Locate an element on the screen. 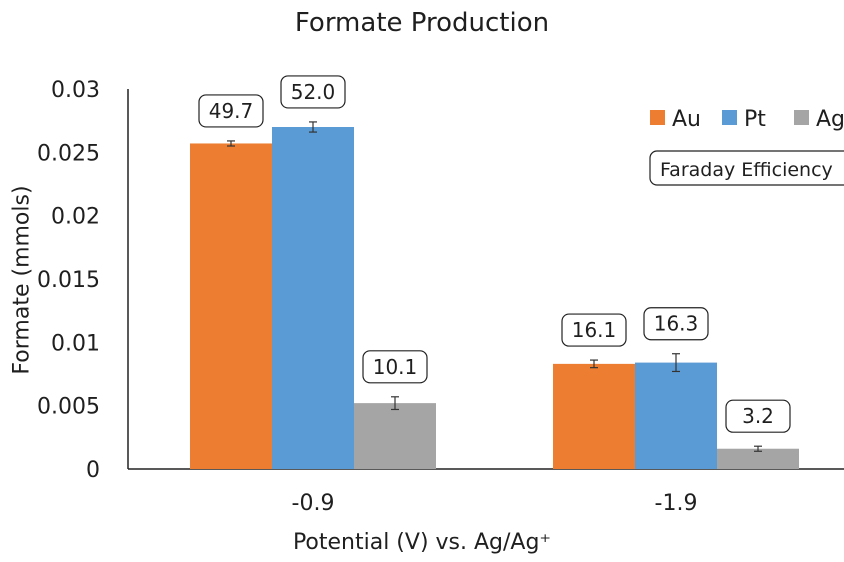 The height and width of the screenshot is (562, 844). faraday-efficiency-label: Faraday Efficiency is located at coordinates (746, 170).